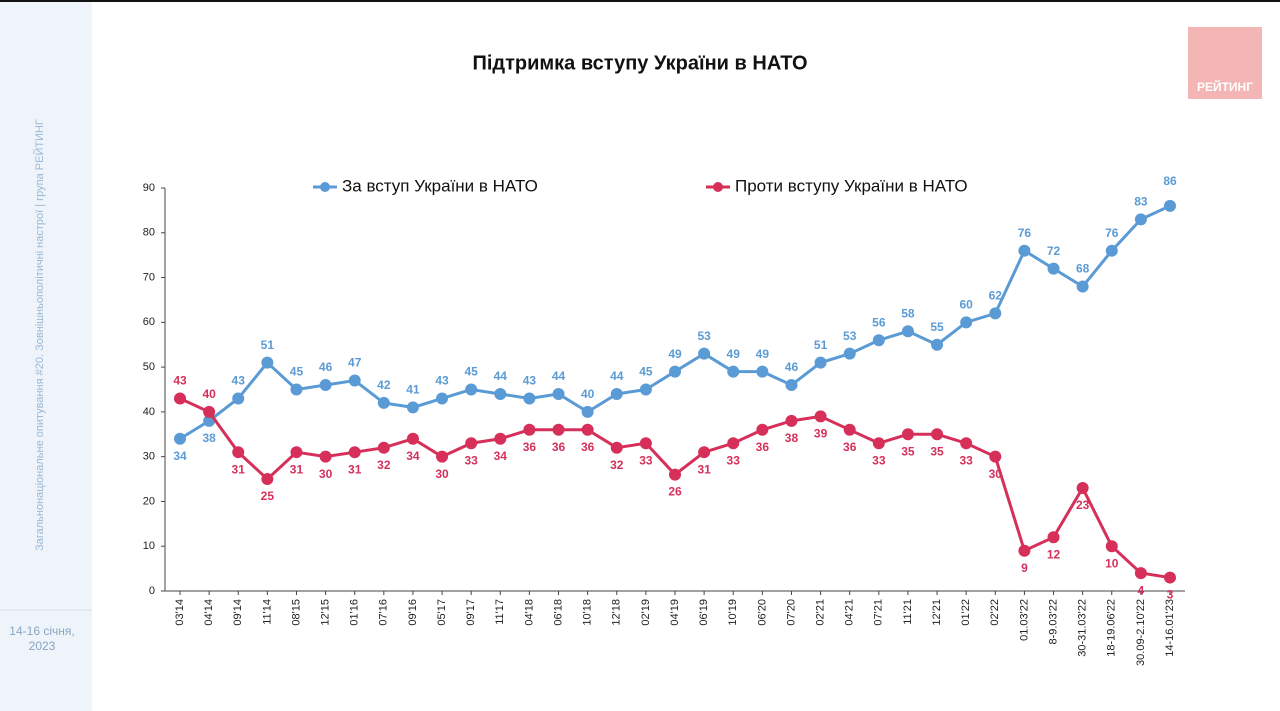 This screenshot has width=1280, height=711. I want to click on y-tick-label: 40, so click(149, 412).